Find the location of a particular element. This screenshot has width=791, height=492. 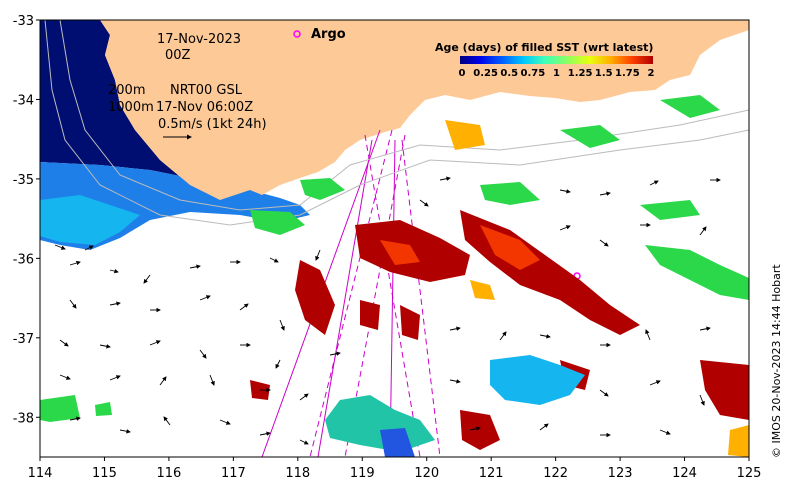

product-time-label: 17-Nov 06:00Z is located at coordinates (204, 107).